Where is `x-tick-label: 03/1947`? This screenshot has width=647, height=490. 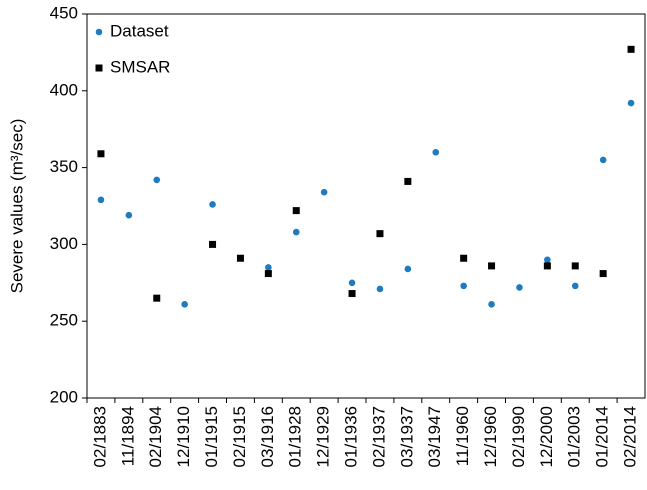 x-tick-label: 03/1947 is located at coordinates (434, 436).